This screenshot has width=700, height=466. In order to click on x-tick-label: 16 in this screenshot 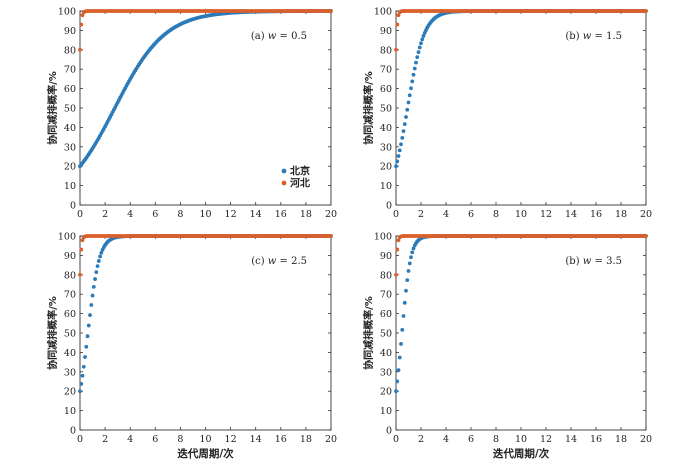, I will do `click(281, 214)`.